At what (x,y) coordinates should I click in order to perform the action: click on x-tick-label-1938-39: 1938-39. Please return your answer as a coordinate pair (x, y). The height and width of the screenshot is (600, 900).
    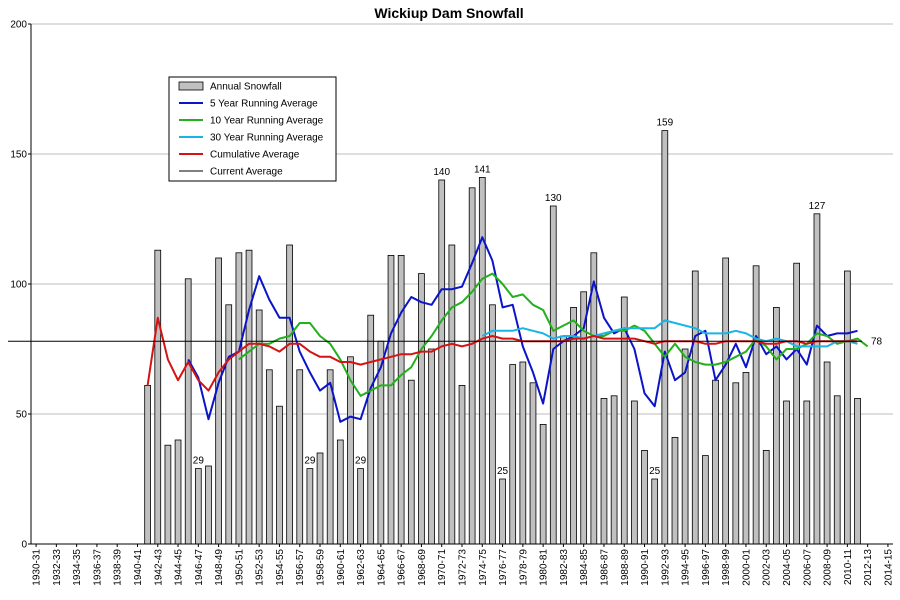
    Looking at the image, I should click on (118, 567).